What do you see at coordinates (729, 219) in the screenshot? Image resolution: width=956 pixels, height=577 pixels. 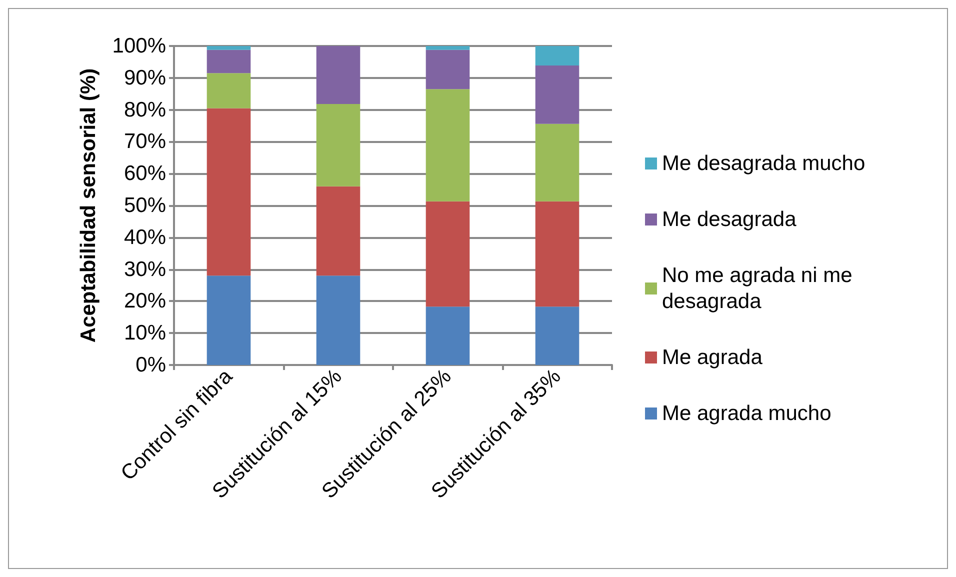 I see `legend-label: Me desagrada` at bounding box center [729, 219].